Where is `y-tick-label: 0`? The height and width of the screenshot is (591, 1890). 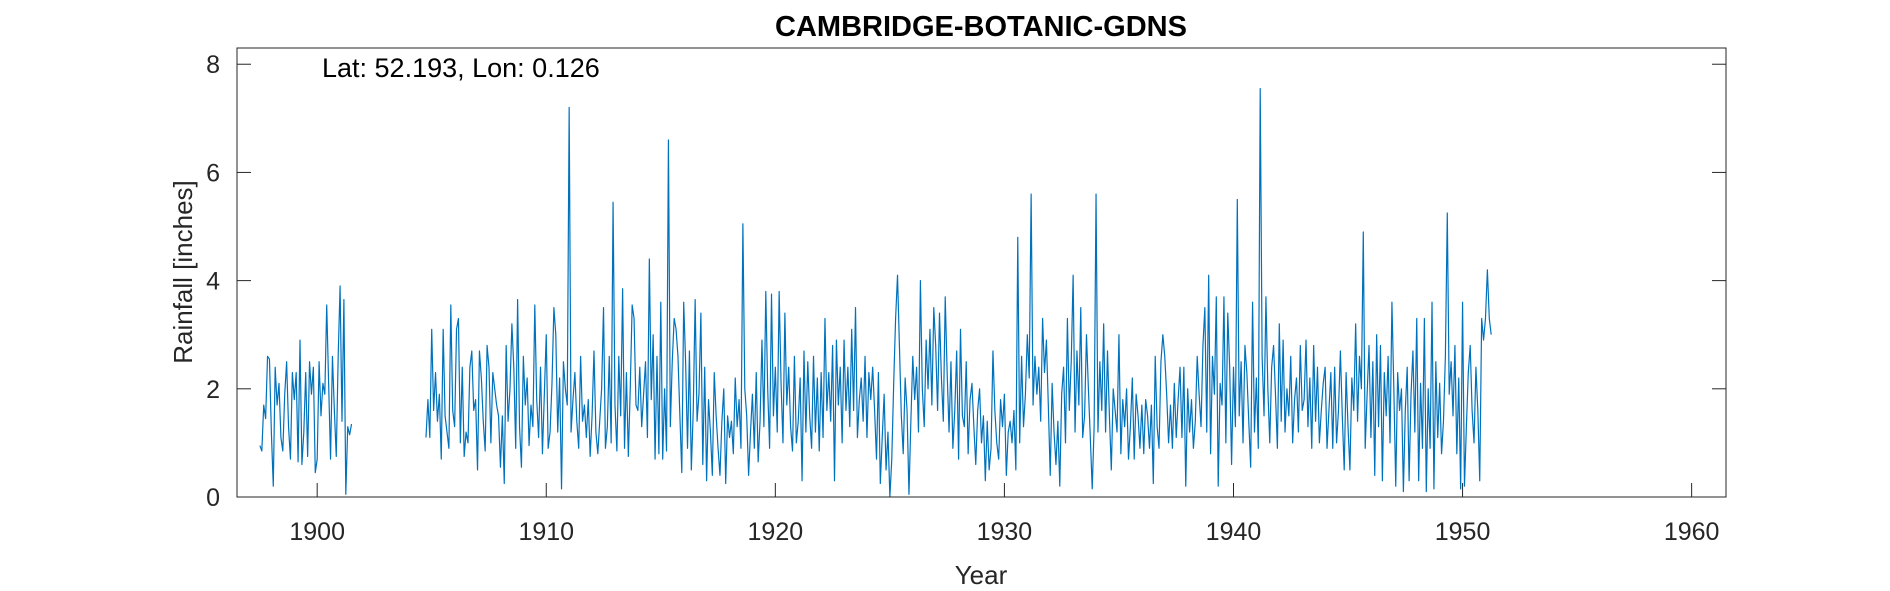 y-tick-label: 0 is located at coordinates (213, 498).